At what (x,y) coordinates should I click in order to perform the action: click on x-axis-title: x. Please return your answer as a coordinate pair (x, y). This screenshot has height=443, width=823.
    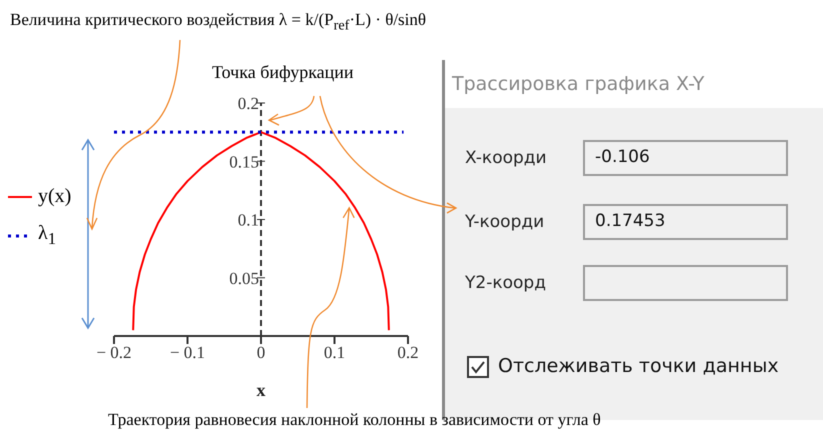
    Looking at the image, I should click on (261, 390).